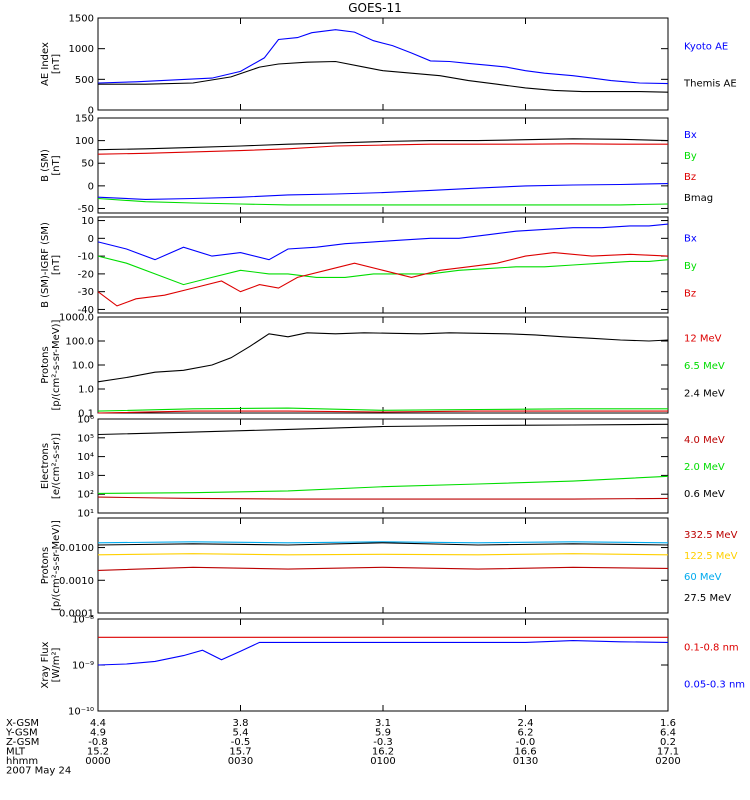 The width and height of the screenshot is (750, 800). I want to click on legend-entry: Bmag, so click(698, 198).